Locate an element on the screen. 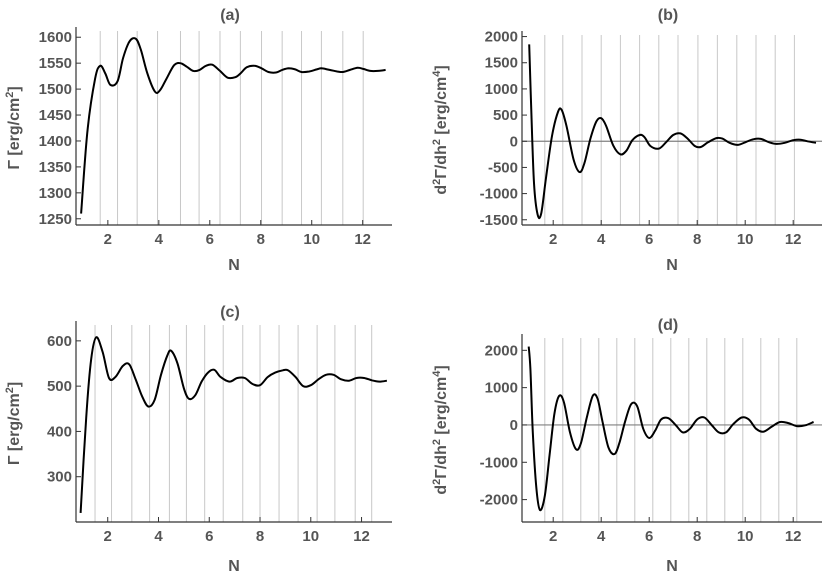 This screenshot has width=831, height=582. y-tick-label: 1450 is located at coordinates (55, 115).